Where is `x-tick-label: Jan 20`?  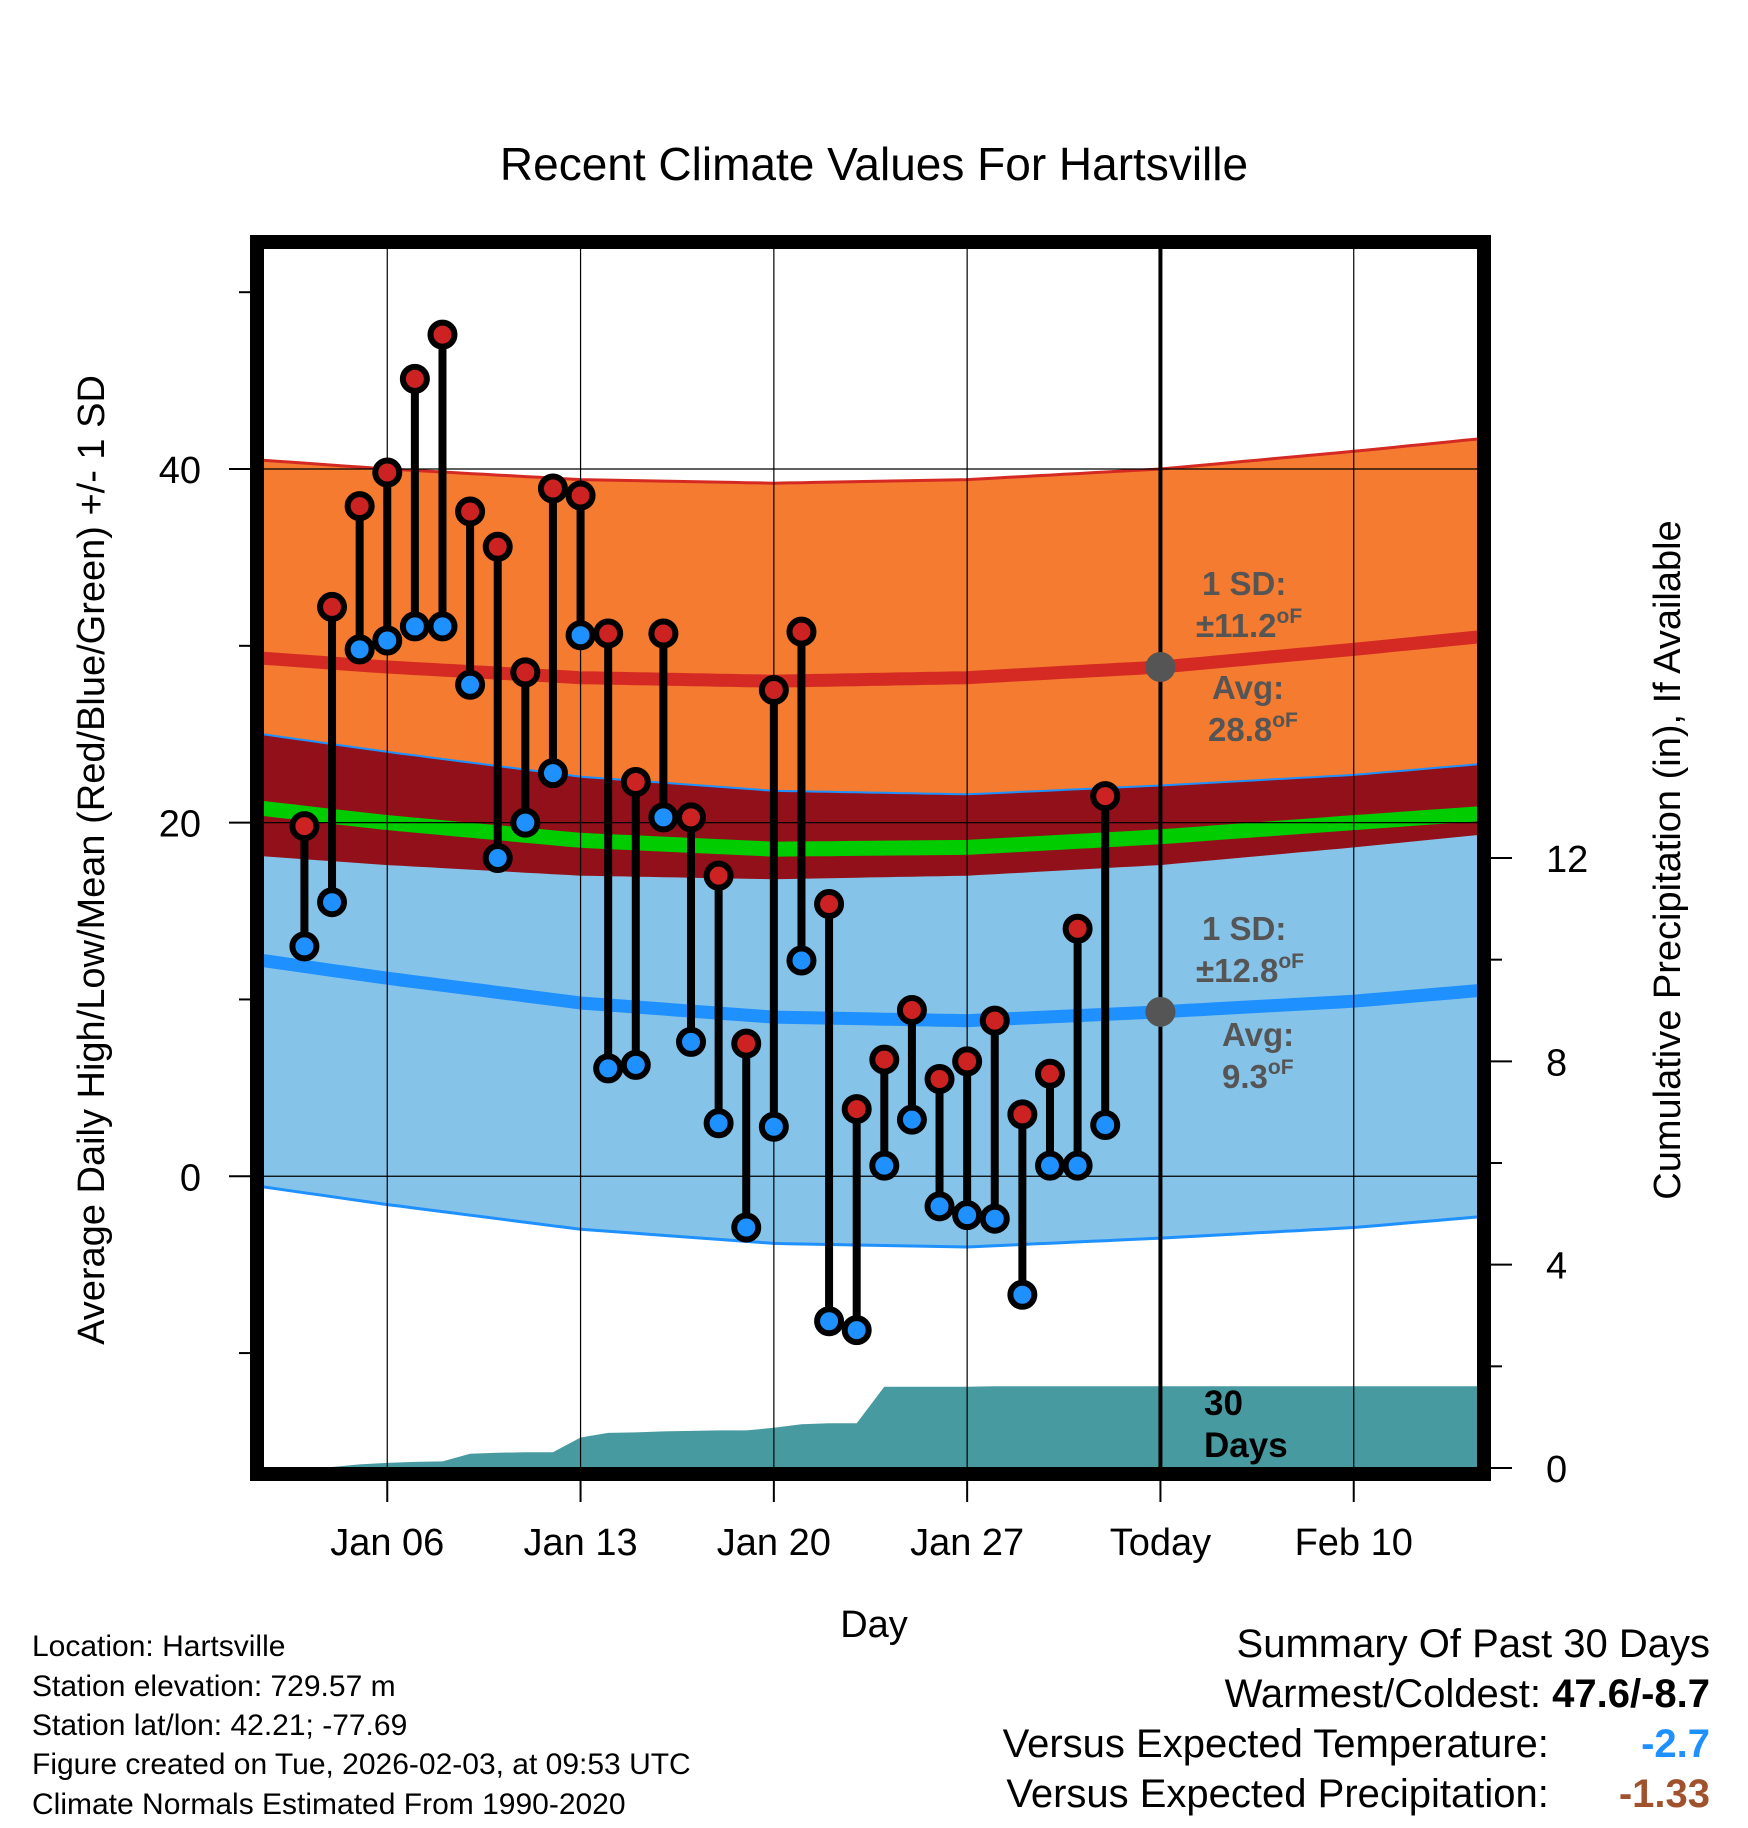
x-tick-label: Jan 20 is located at coordinates (774, 1543).